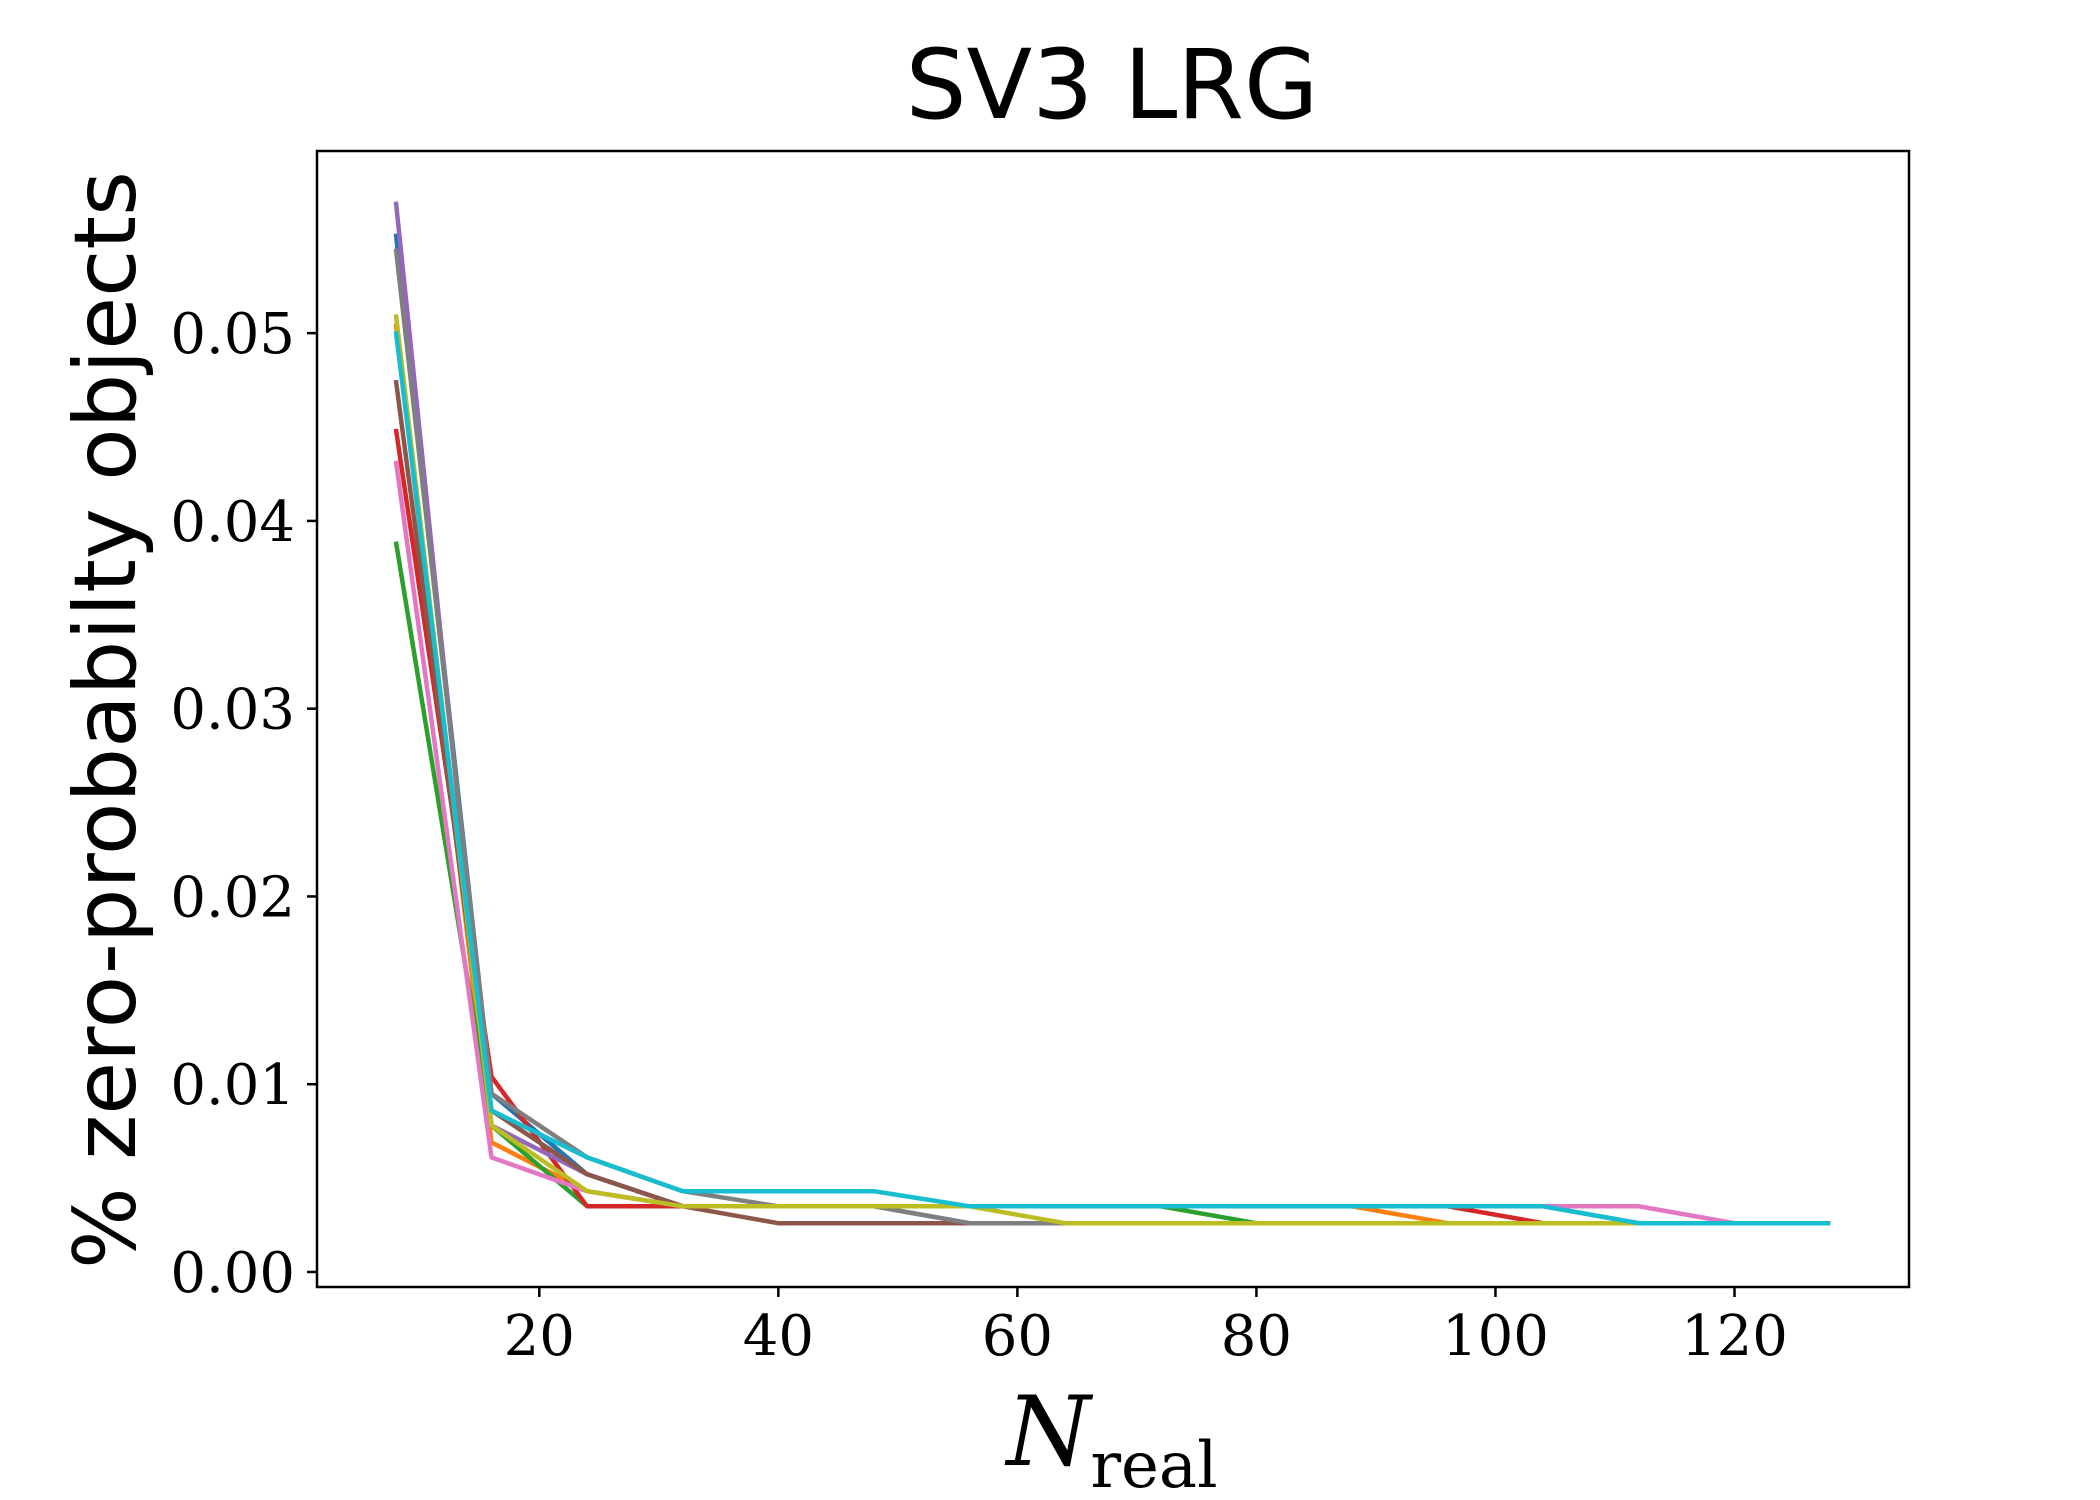 The height and width of the screenshot is (1500, 2100). I want to click on x-tick-label: 20, so click(539, 1336).